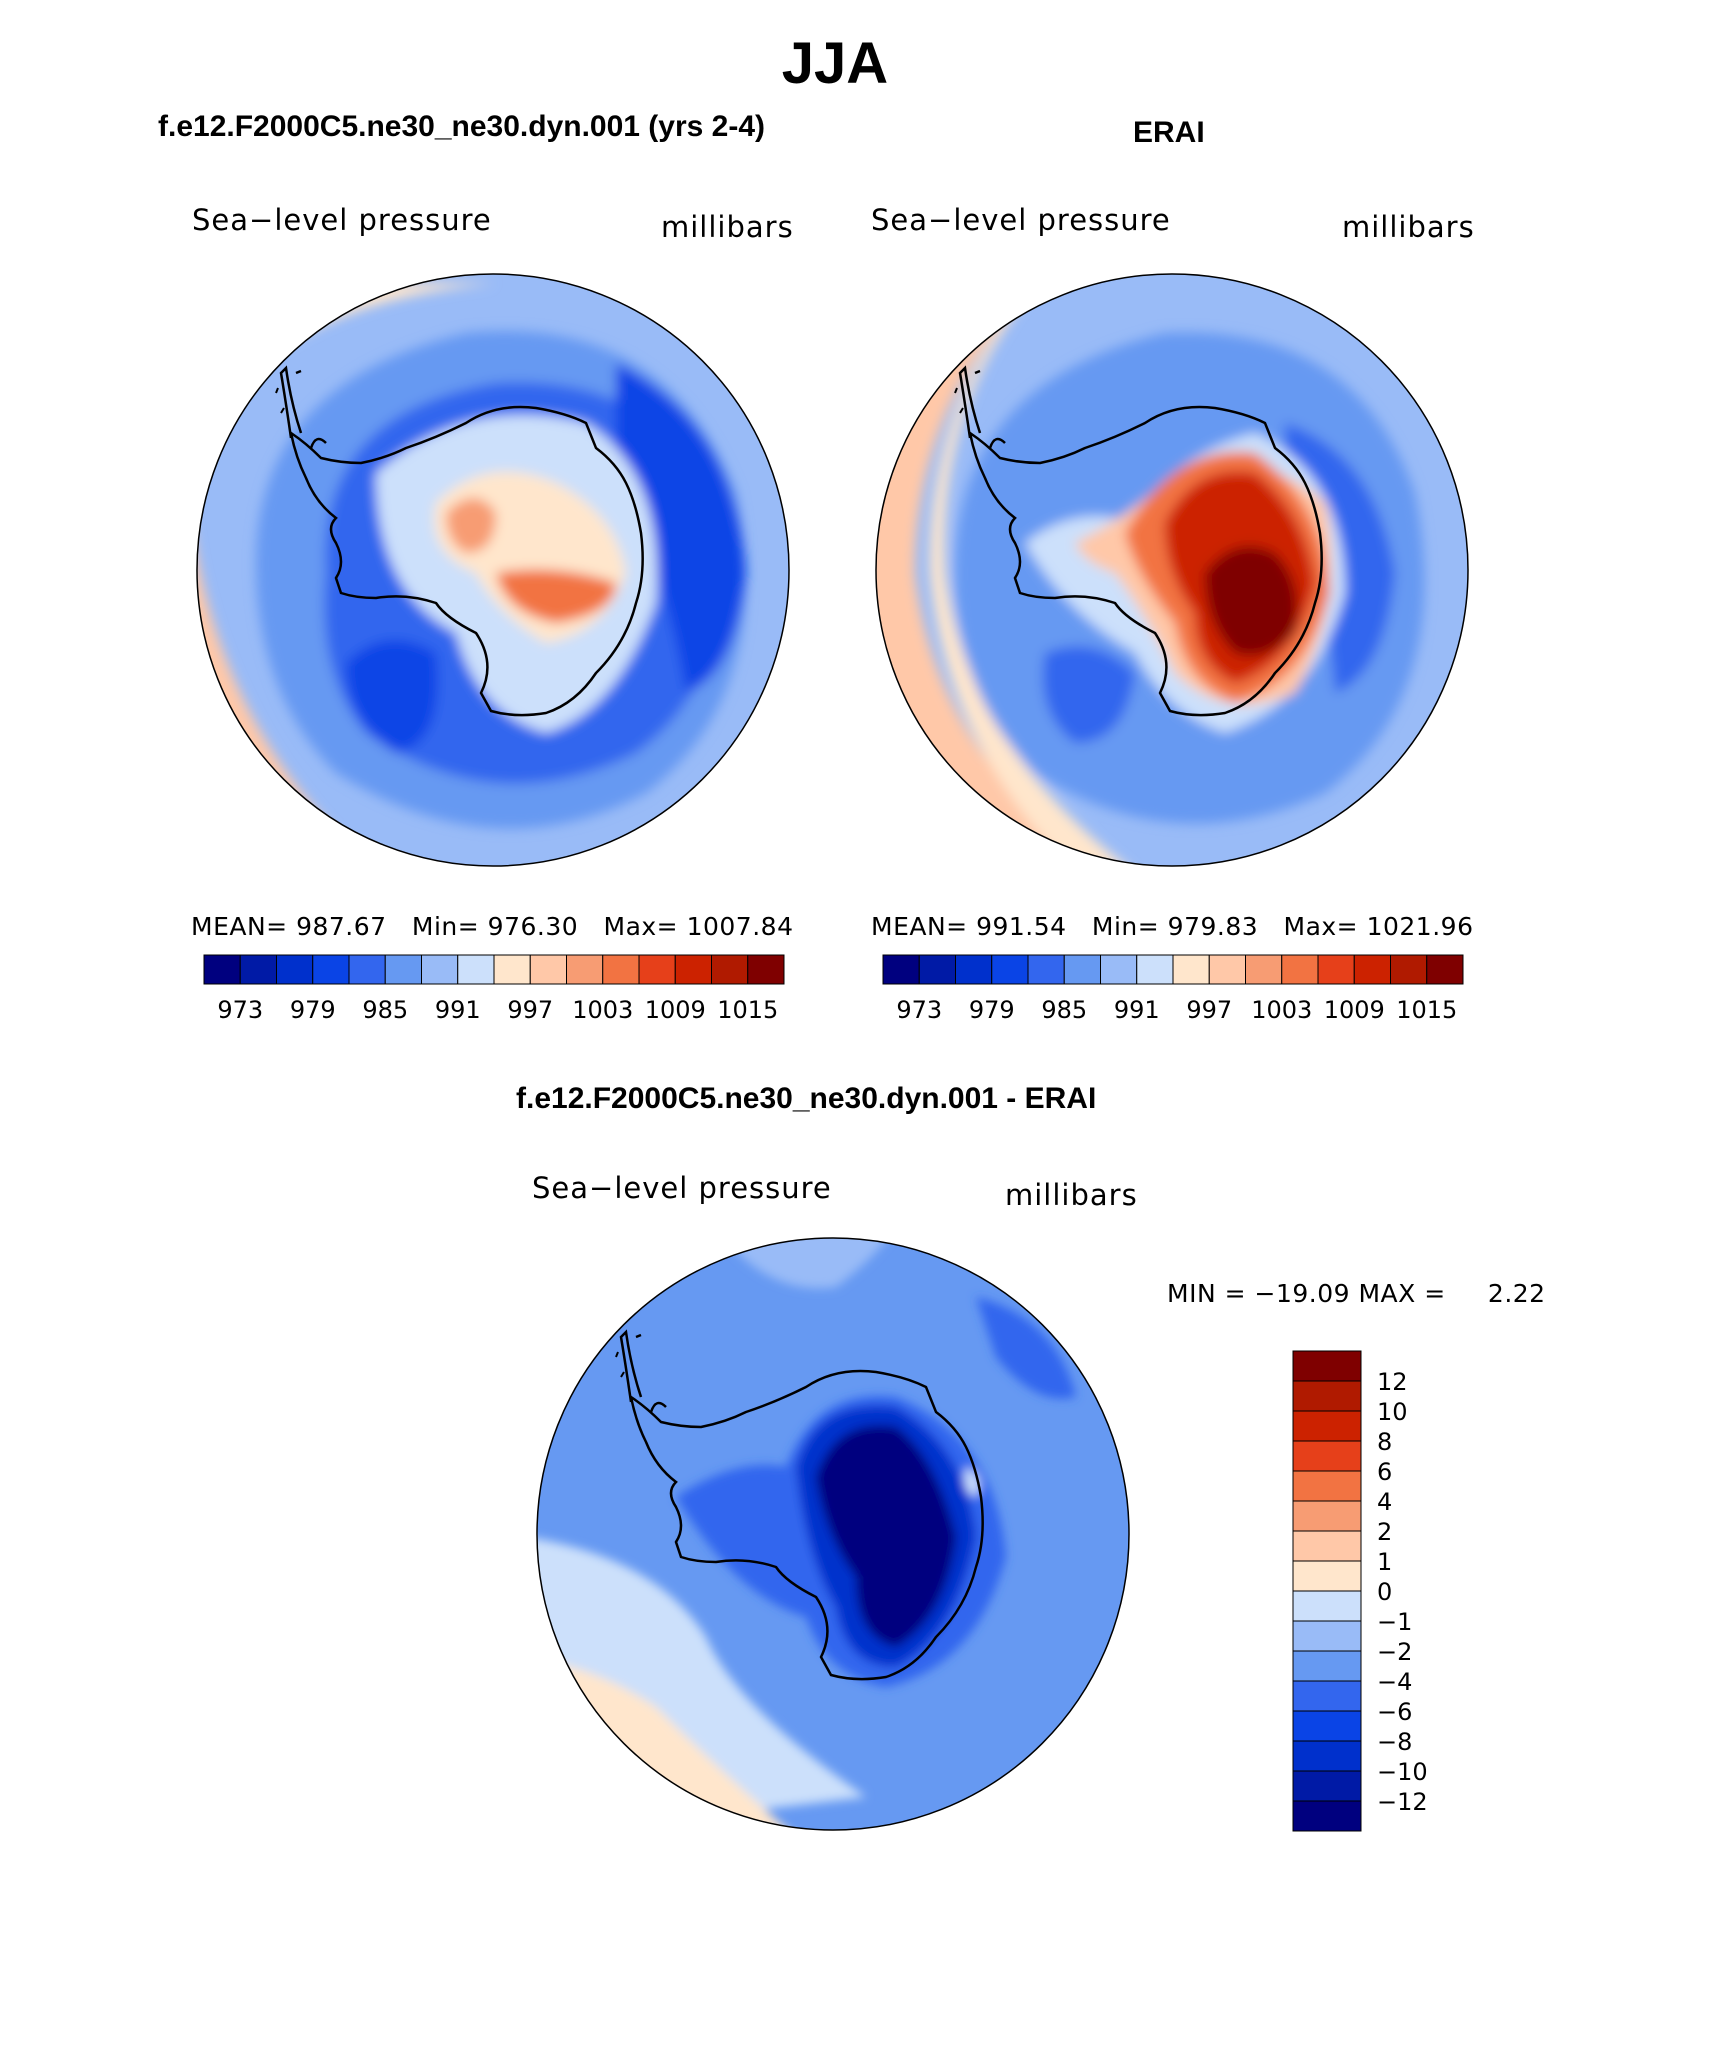 This screenshot has height=2061, width=1710. I want to click on stats-line-diff: MIN = −19.09 MAX = 2.22, so click(1356, 1293).